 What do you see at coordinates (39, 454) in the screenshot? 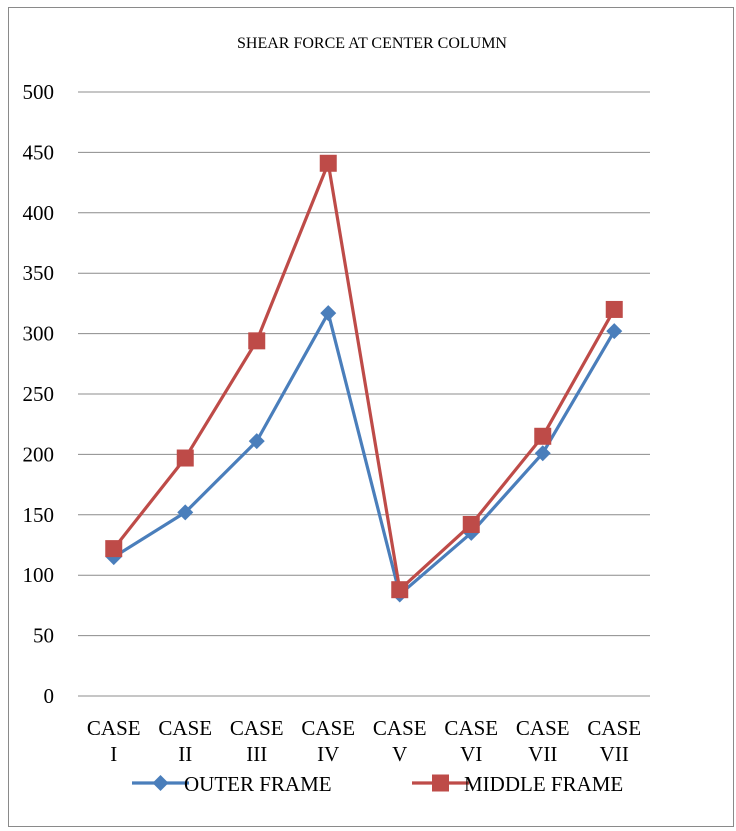
I see `y-tick-label: 200` at bounding box center [39, 454].